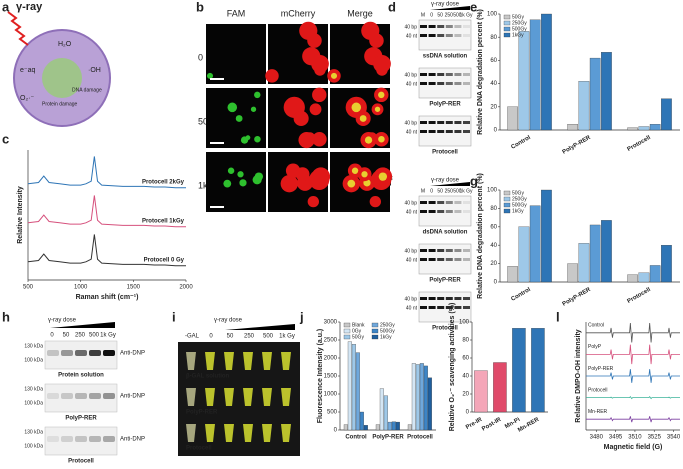  Describe the element at coordinates (62, 78) in the screenshot. I see `core-illustration` at that location.